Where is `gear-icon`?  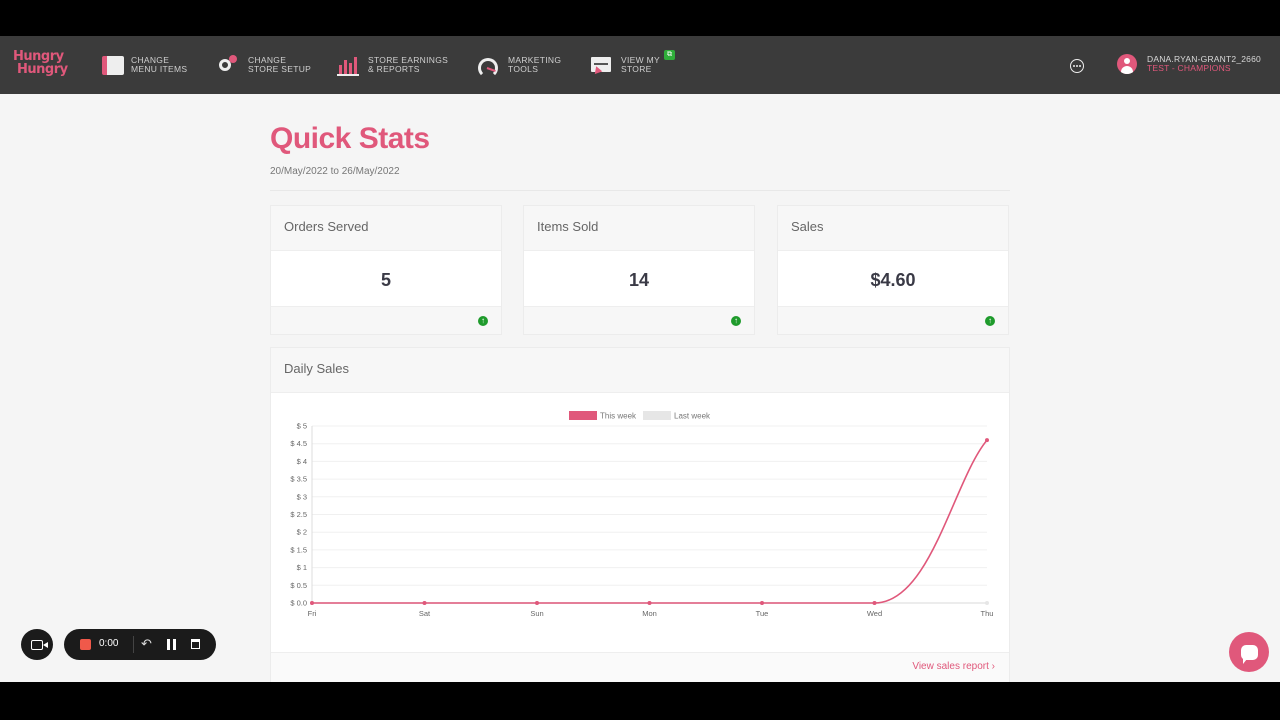 gear-icon is located at coordinates (229, 65).